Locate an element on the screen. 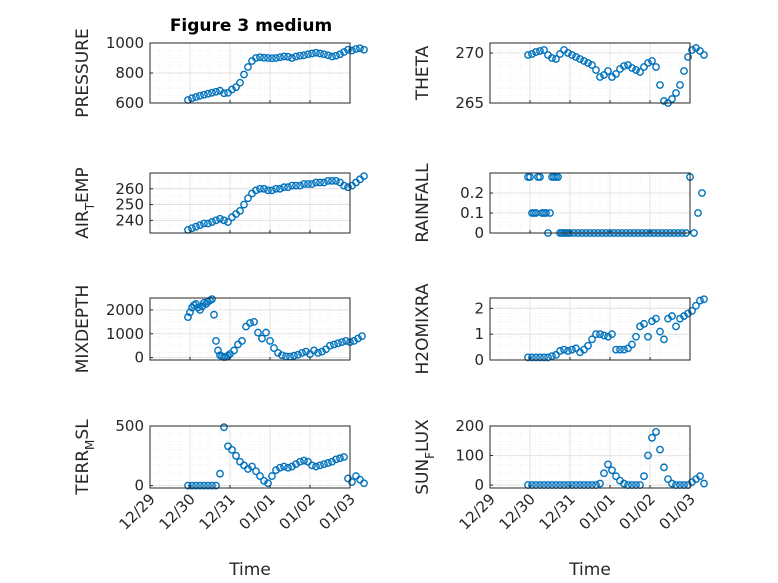 Image resolution: width=778 pixels, height=583 pixels. y-tick-label: 800 is located at coordinates (129, 73).